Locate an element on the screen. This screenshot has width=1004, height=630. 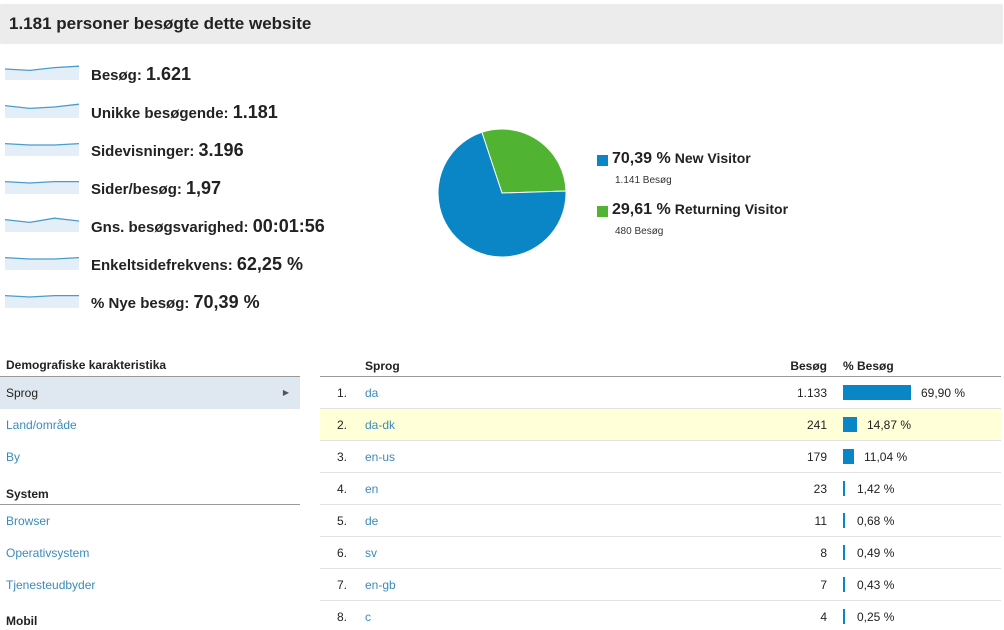
legend-name: Returning Visitor is located at coordinates (731, 209).